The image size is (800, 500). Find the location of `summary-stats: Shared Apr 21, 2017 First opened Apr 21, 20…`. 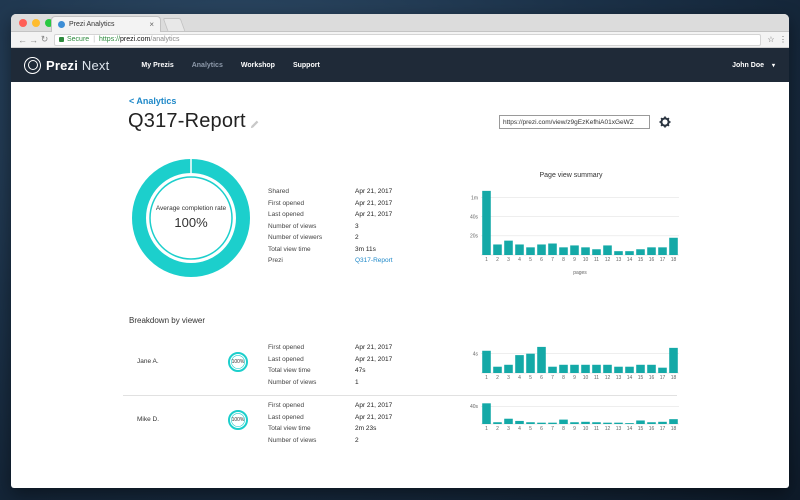

summary-stats: Shared Apr 21, 2017 First opened Apr 21, 20… is located at coordinates (330, 226).